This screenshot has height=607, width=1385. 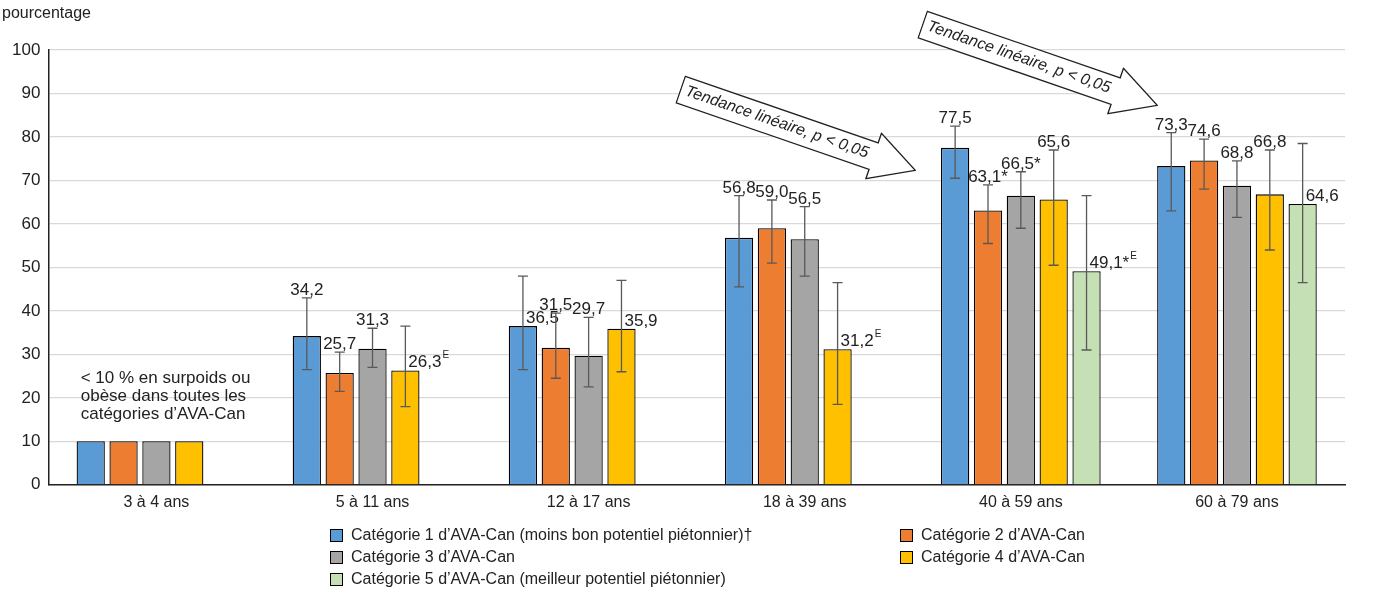 I want to click on x-tick-label: 40 à 59 ans, so click(x=1021, y=501).